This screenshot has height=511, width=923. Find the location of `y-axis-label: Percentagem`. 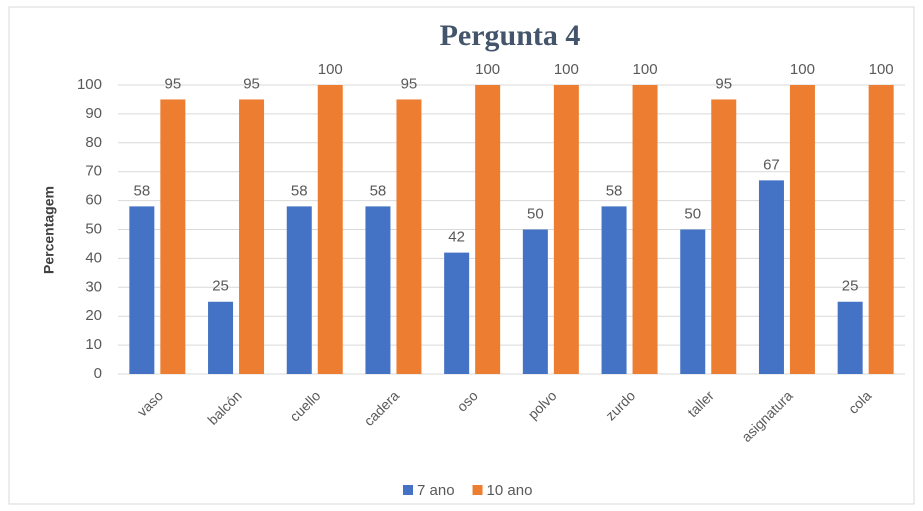

y-axis-label: Percentagem is located at coordinates (49, 230).